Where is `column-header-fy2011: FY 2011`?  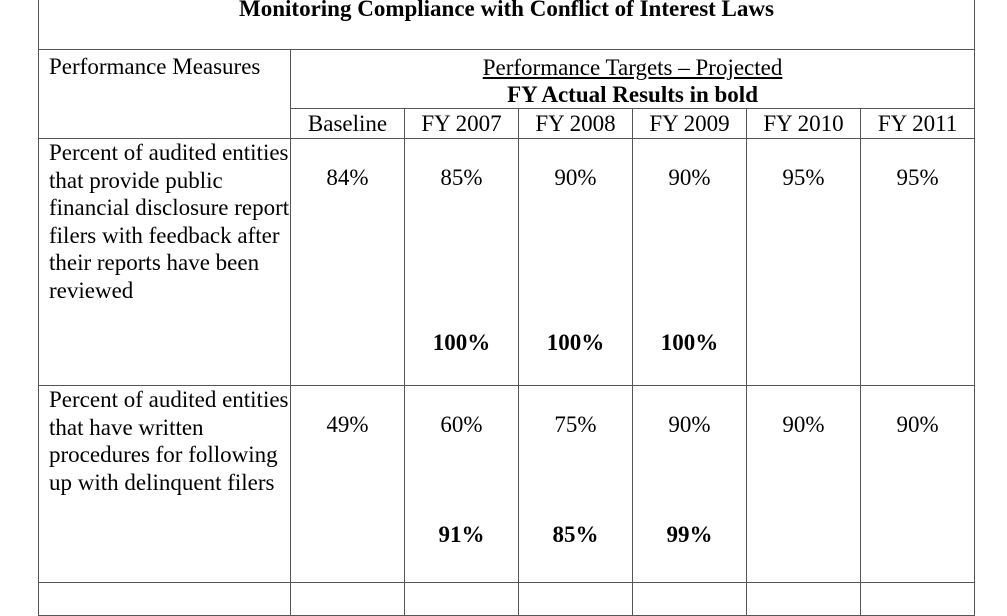 column-header-fy2011: FY 2011 is located at coordinates (917, 123).